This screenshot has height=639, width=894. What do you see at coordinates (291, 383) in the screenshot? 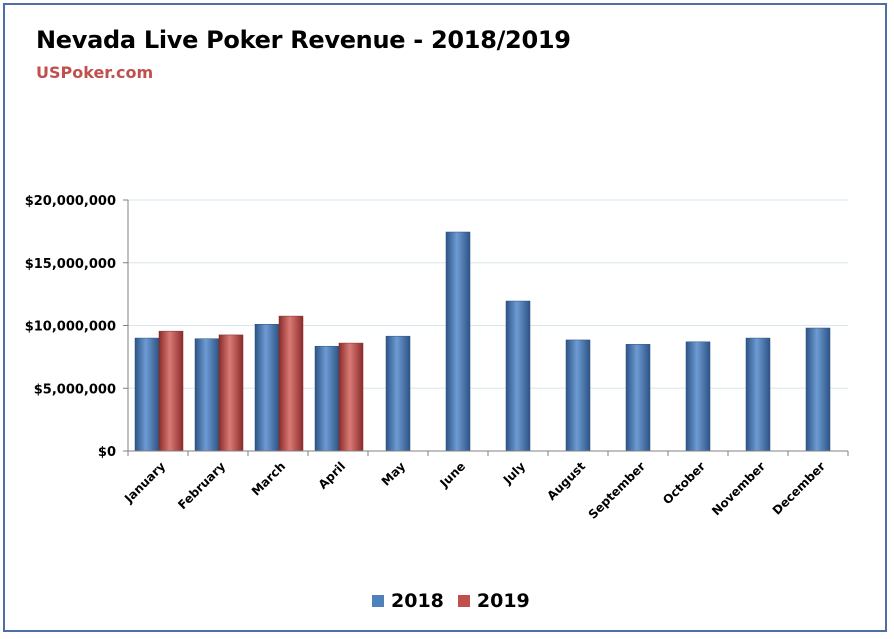
I see `bar-2019-march` at bounding box center [291, 383].